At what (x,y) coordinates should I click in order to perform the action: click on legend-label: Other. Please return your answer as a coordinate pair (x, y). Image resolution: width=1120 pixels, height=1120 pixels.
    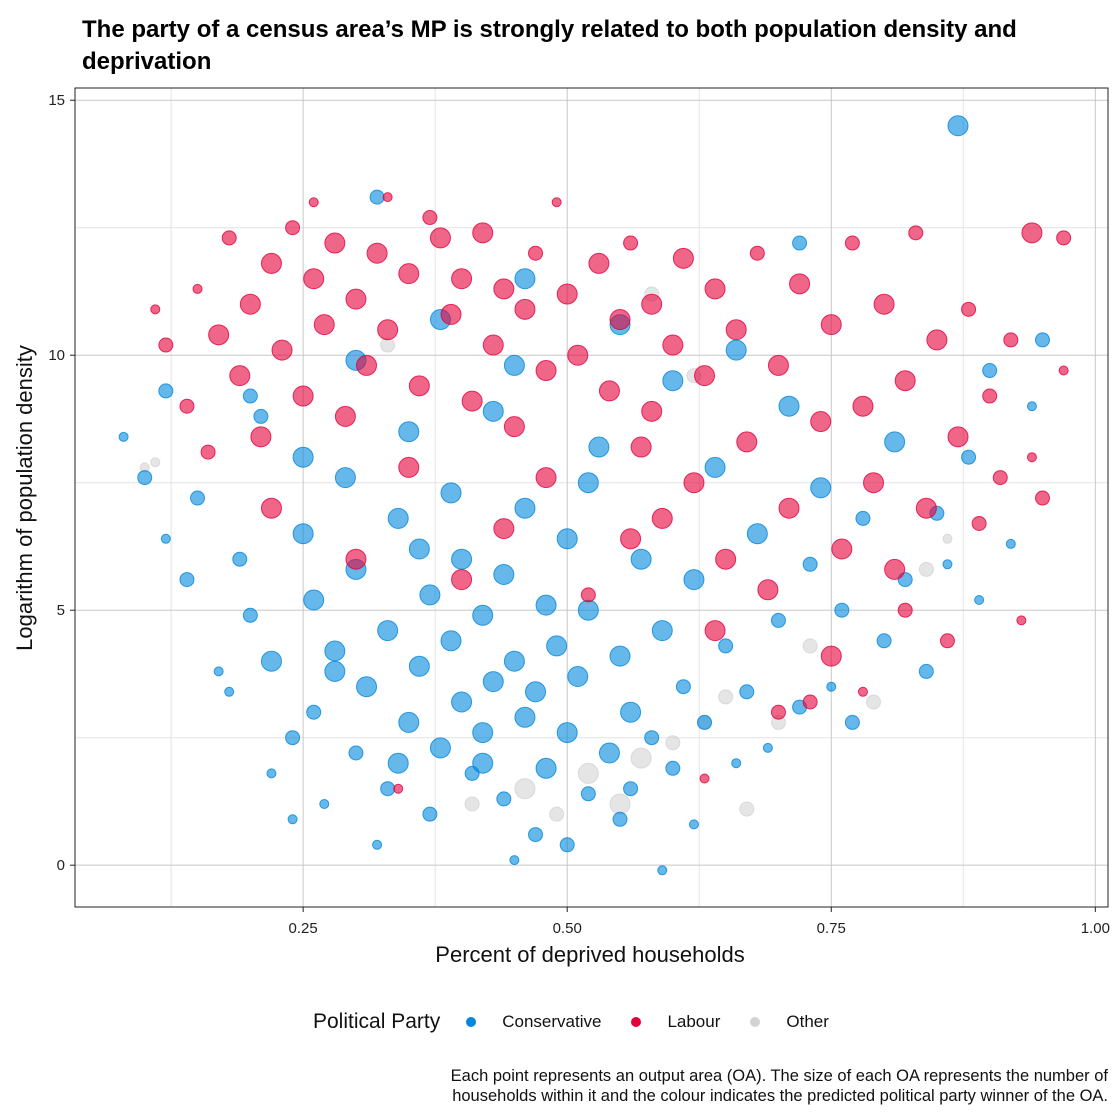
    Looking at the image, I should click on (807, 1021).